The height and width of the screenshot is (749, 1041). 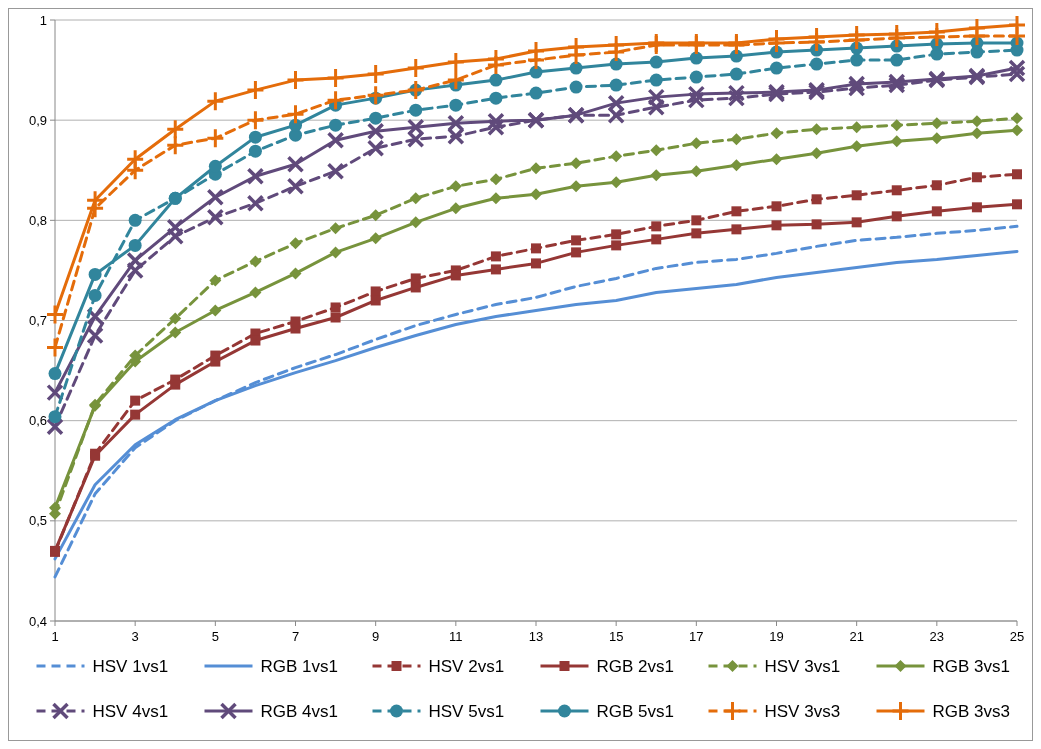 What do you see at coordinates (616, 636) in the screenshot?
I see `x-tick-label: 15` at bounding box center [616, 636].